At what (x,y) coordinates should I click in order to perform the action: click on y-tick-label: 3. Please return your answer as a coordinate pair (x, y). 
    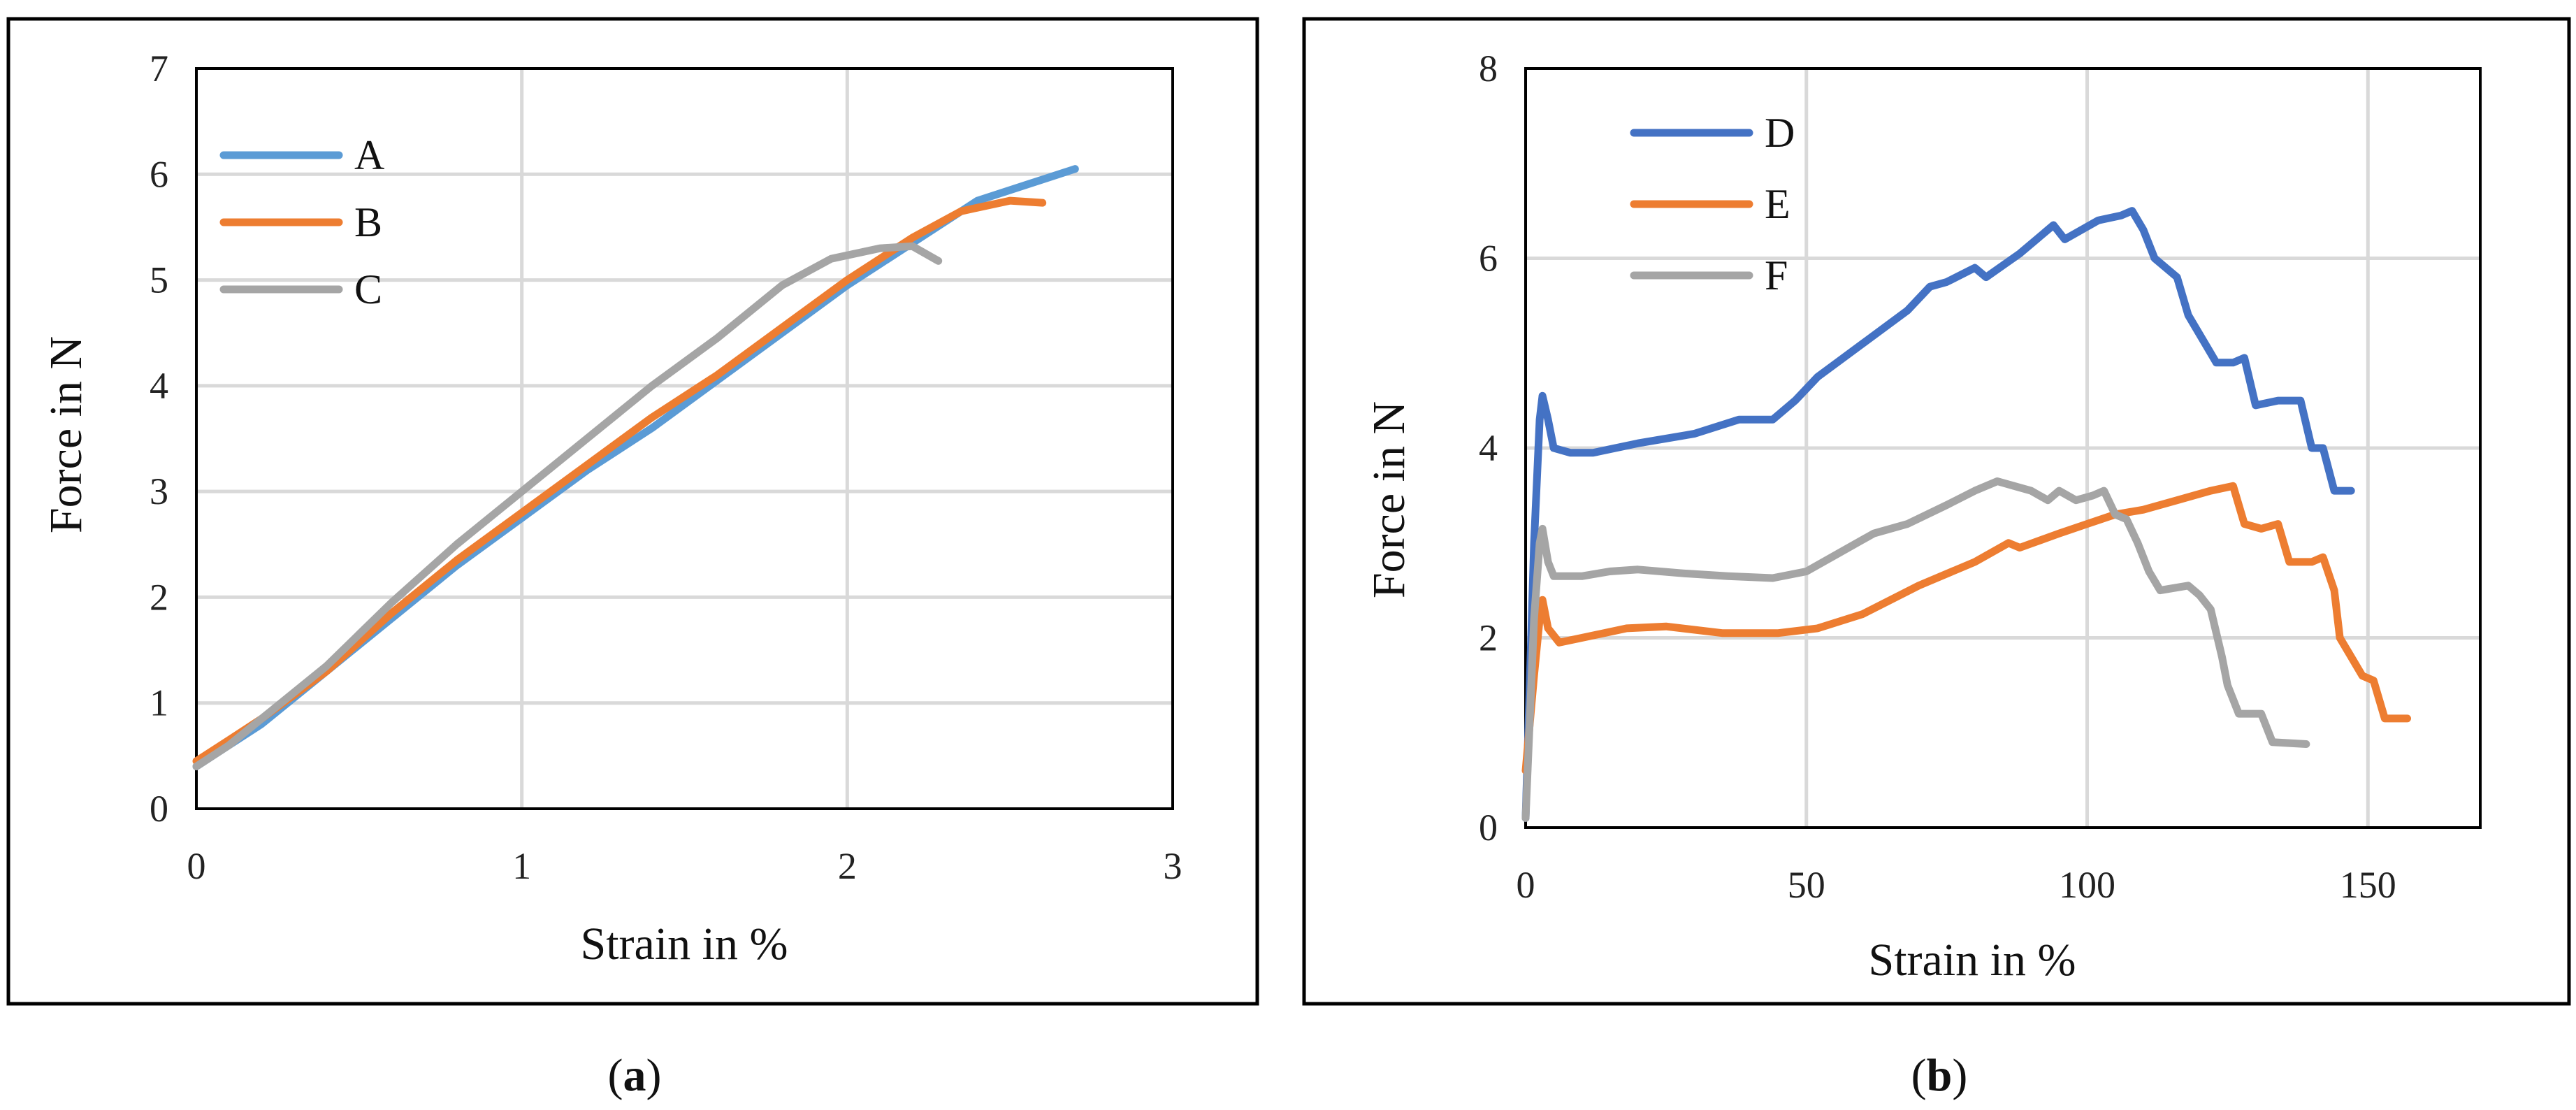
    Looking at the image, I should click on (159, 491).